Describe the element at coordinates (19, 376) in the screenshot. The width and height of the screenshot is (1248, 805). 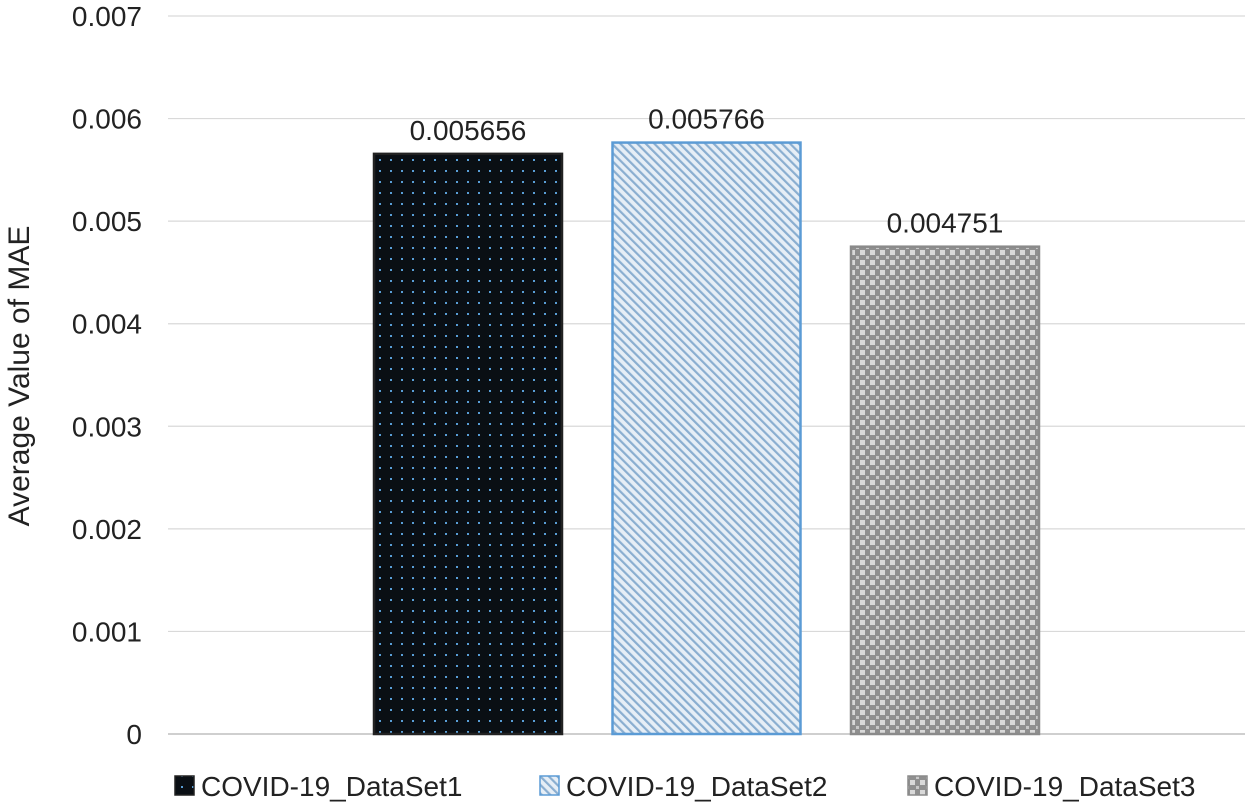
I see `y-axis-label: Average Value of MAE` at that location.